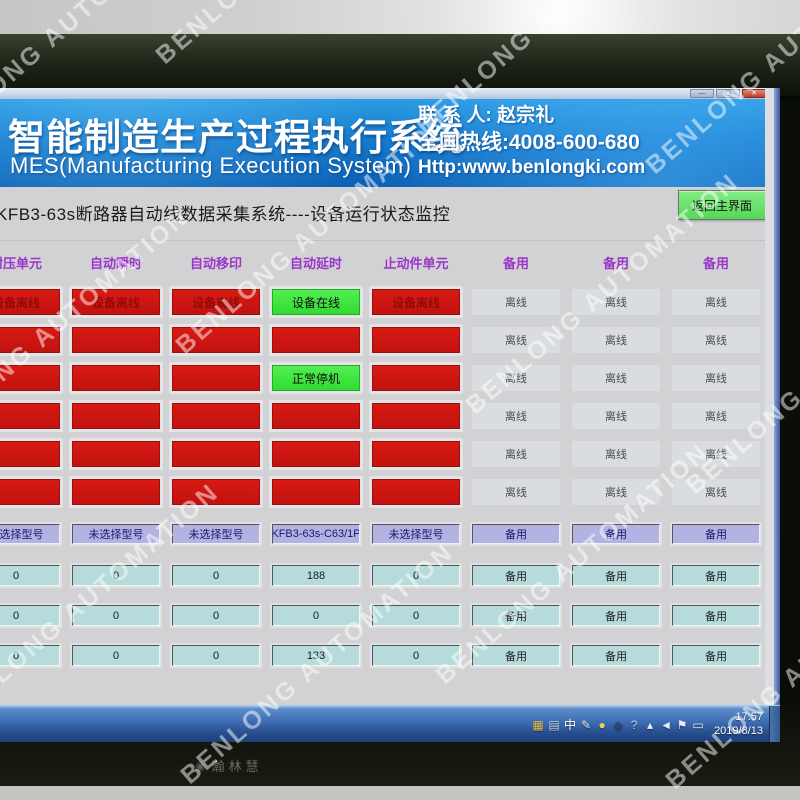  I want to click on website: Http:www.benlongki.com, so click(532, 167).